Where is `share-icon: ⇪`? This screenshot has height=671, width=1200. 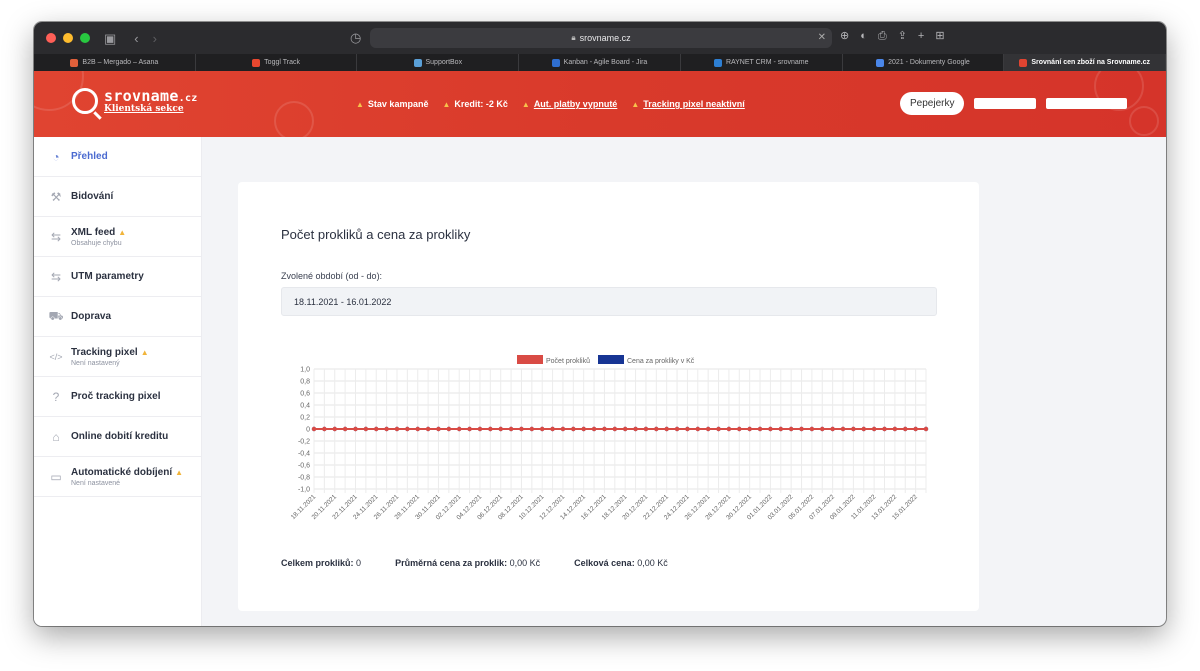
share-icon: ⇪ is located at coordinates (902, 36).